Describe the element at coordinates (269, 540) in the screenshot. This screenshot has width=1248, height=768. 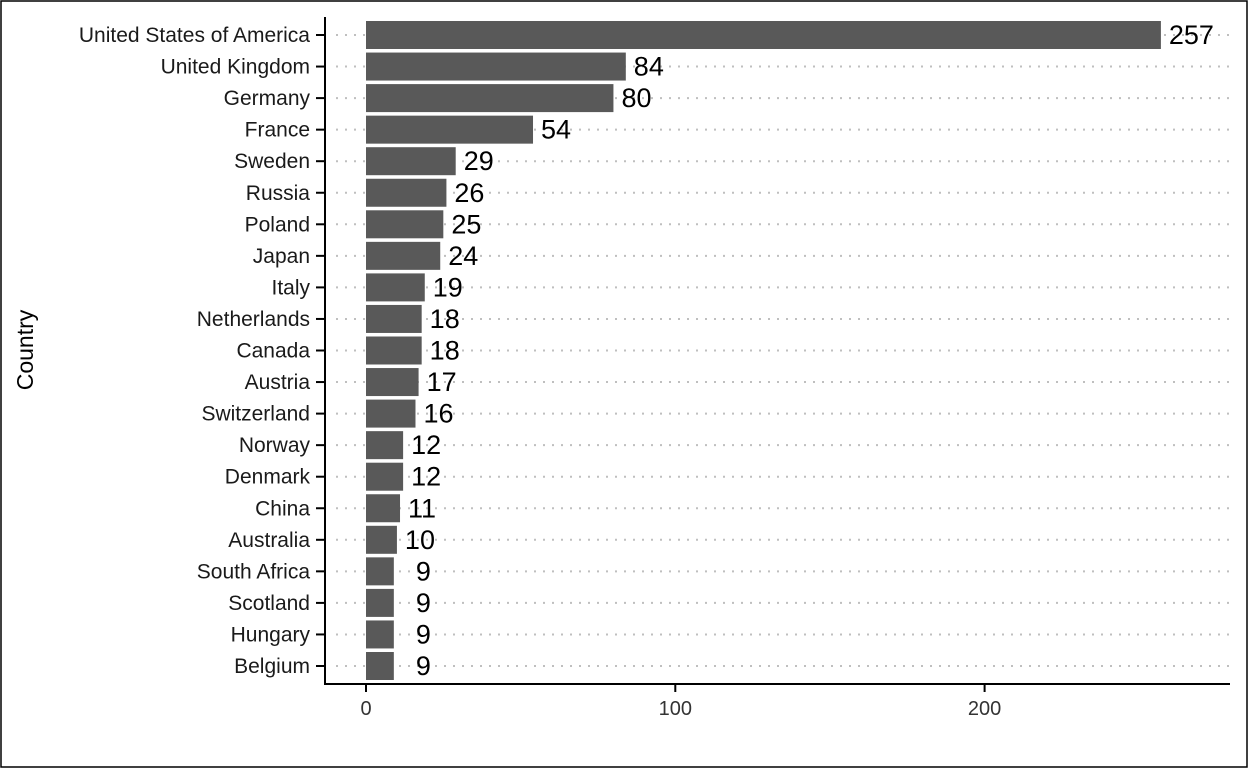
I see `category-label: Australia` at that location.